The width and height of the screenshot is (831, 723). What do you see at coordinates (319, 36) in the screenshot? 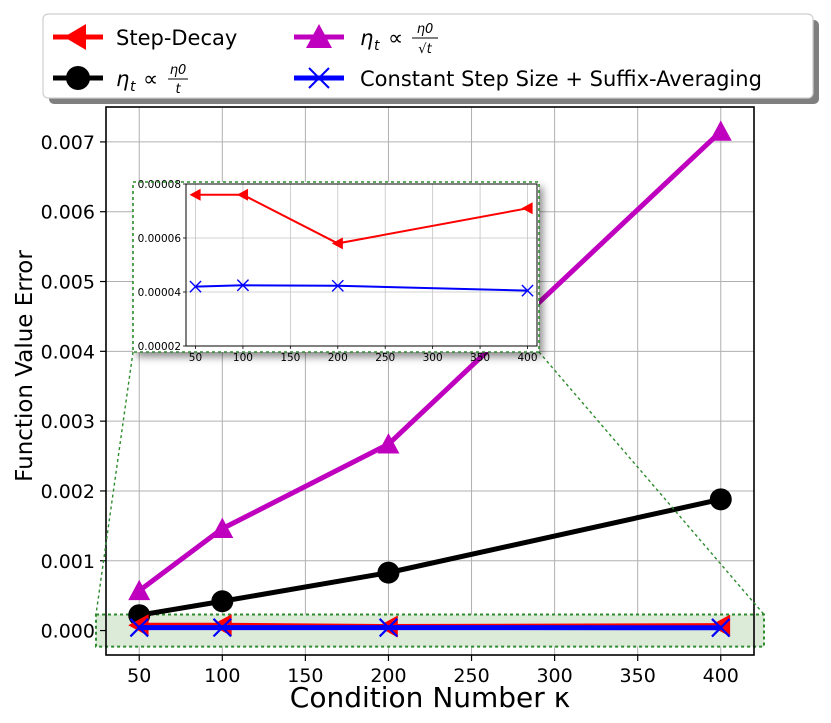
I see `legend-marker-inverse-sqrt-t` at bounding box center [319, 36].